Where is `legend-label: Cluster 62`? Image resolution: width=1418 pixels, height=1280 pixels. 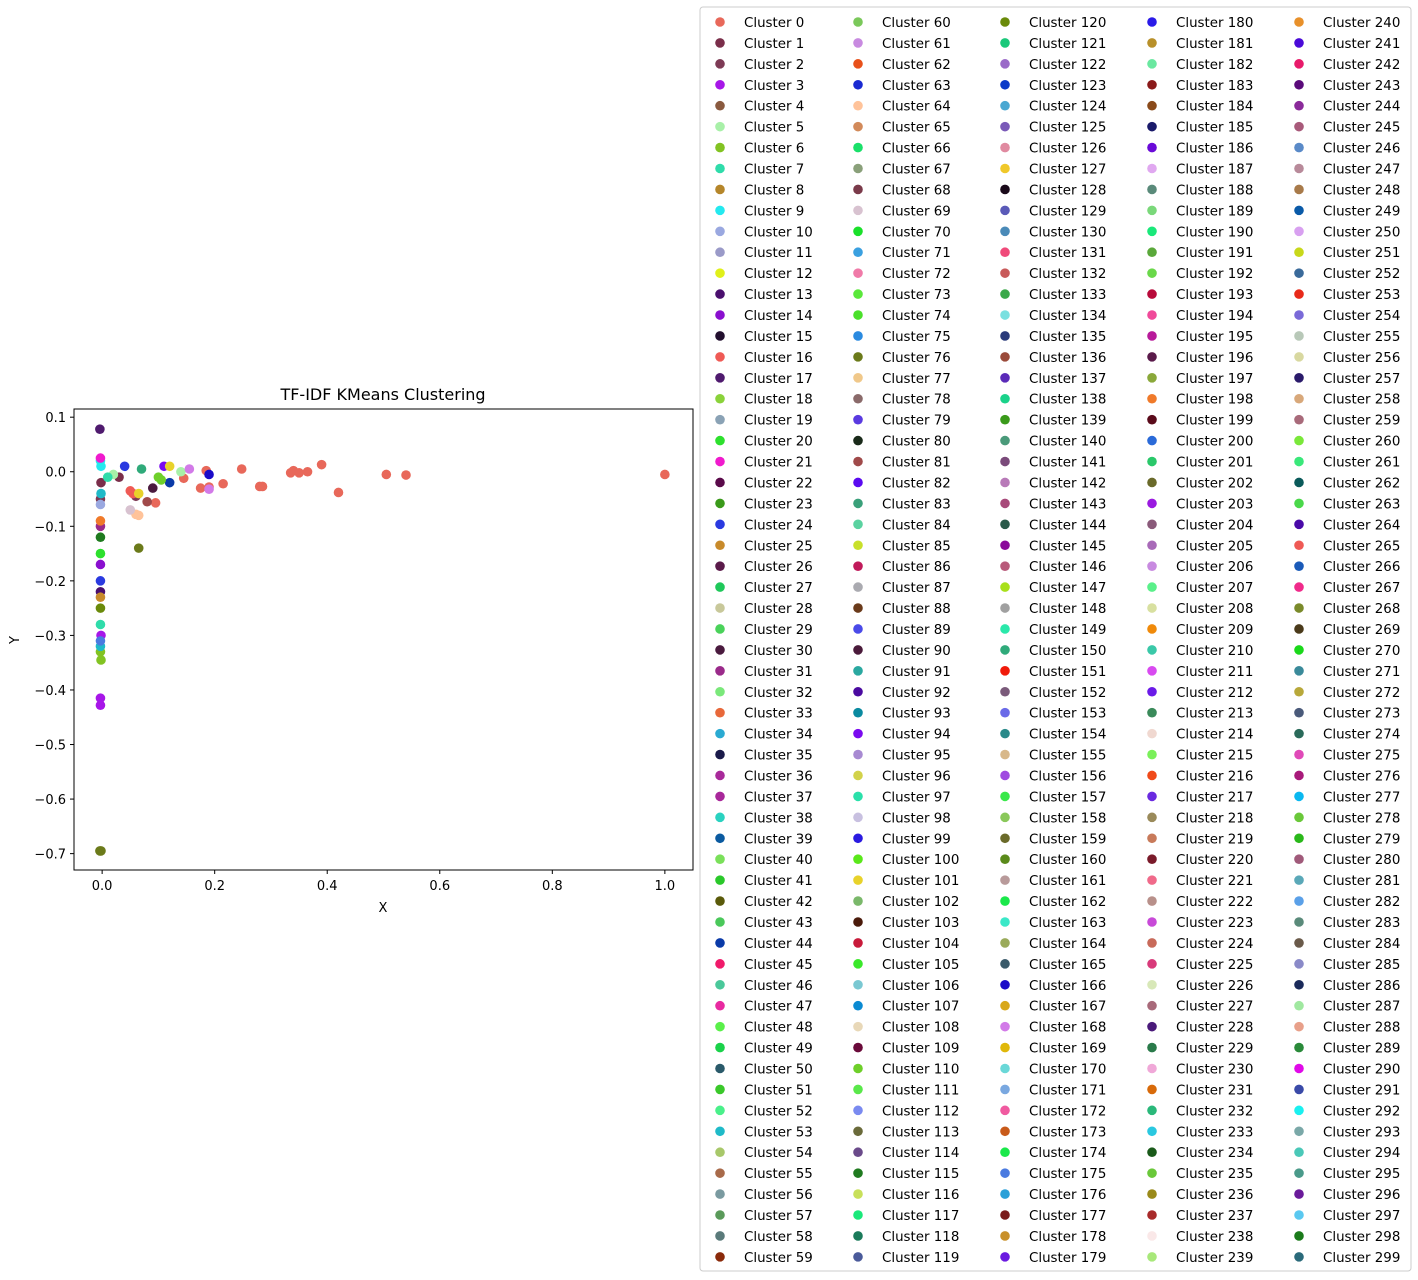
legend-label: Cluster 62 is located at coordinates (916, 65).